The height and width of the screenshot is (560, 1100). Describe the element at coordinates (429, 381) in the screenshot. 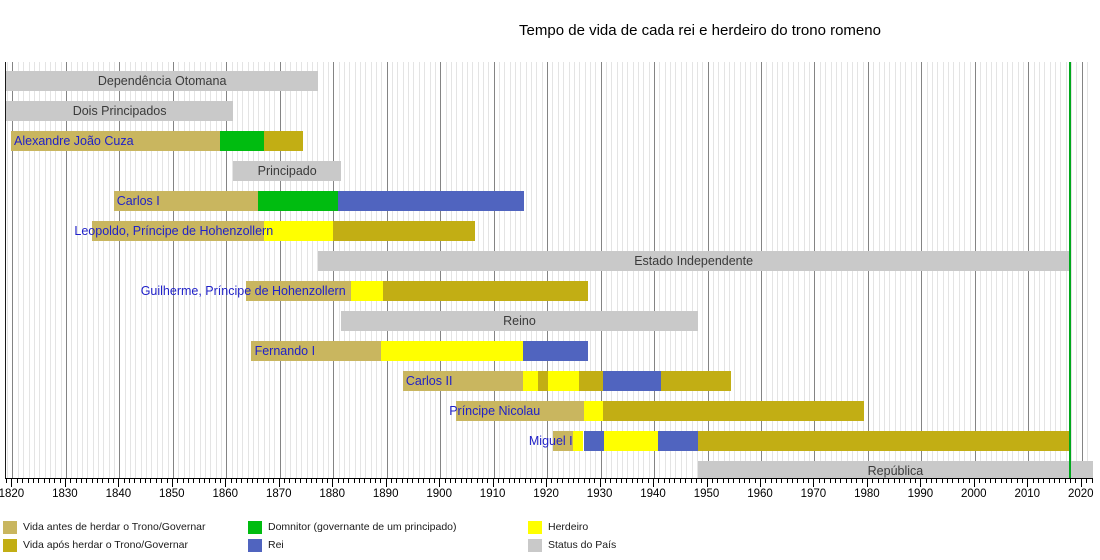

I see `person-label: Carlos II` at that location.